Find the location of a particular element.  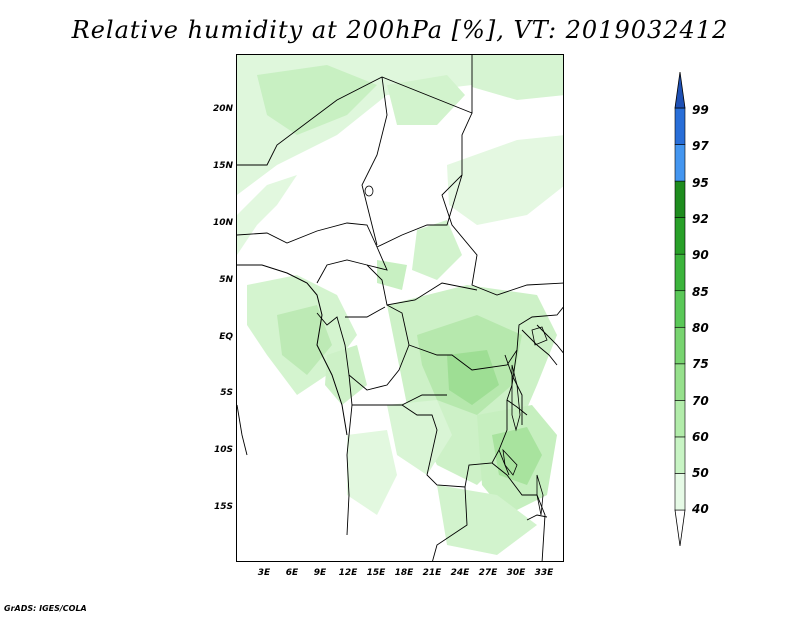

colorbar-label-75: 75 is located at coordinates (700, 364).